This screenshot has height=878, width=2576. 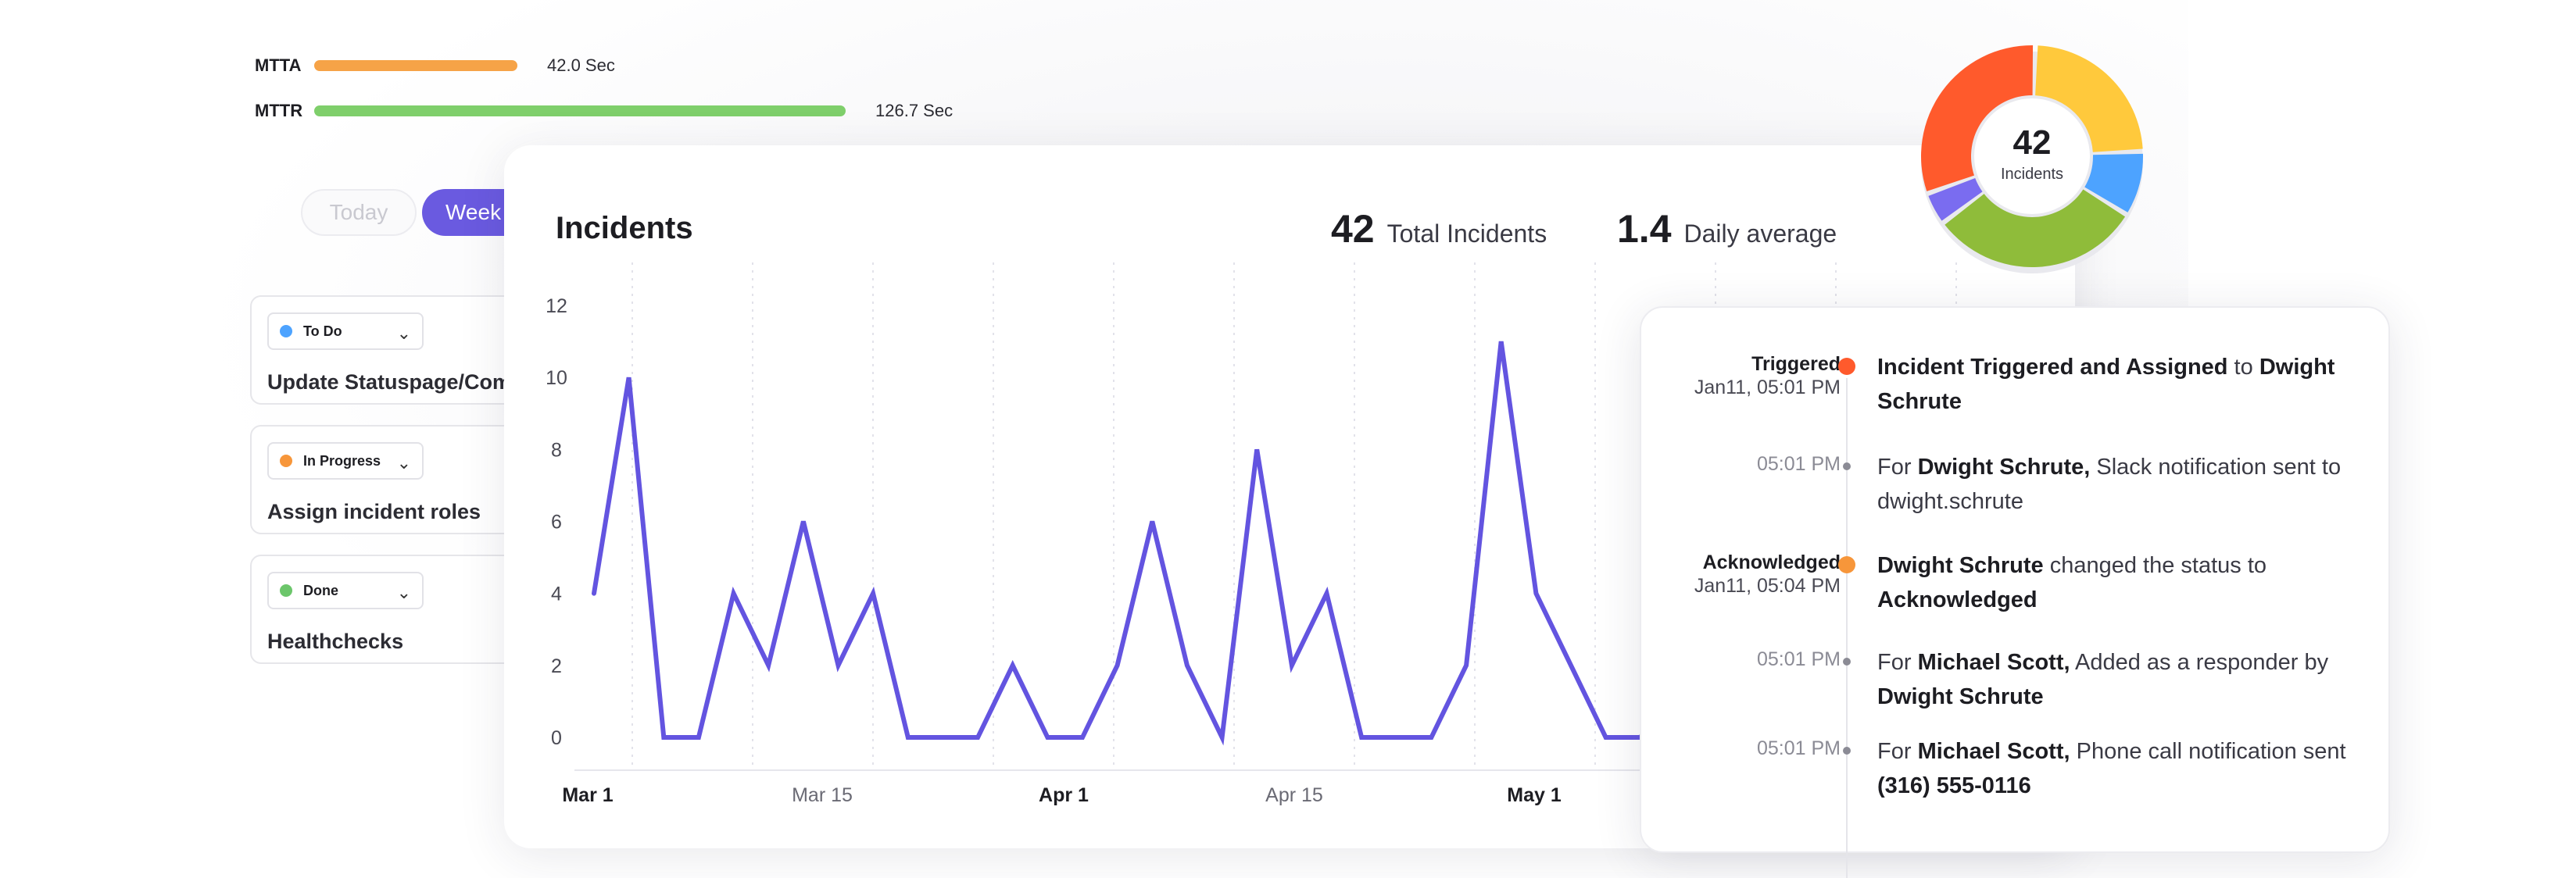 I want to click on metric-mttr-value: 126.7 Sec, so click(x=914, y=111).